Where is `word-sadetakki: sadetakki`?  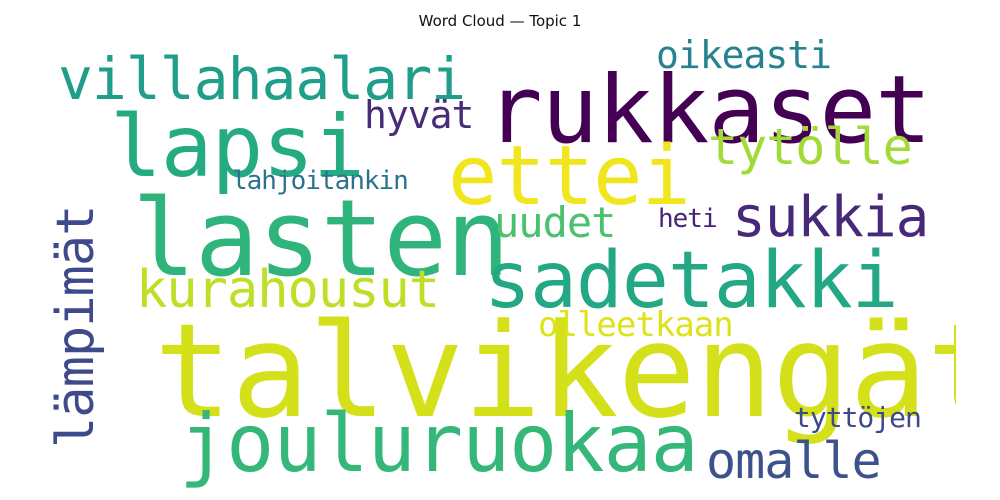
word-sadetakki: sadetakki is located at coordinates (691, 281).